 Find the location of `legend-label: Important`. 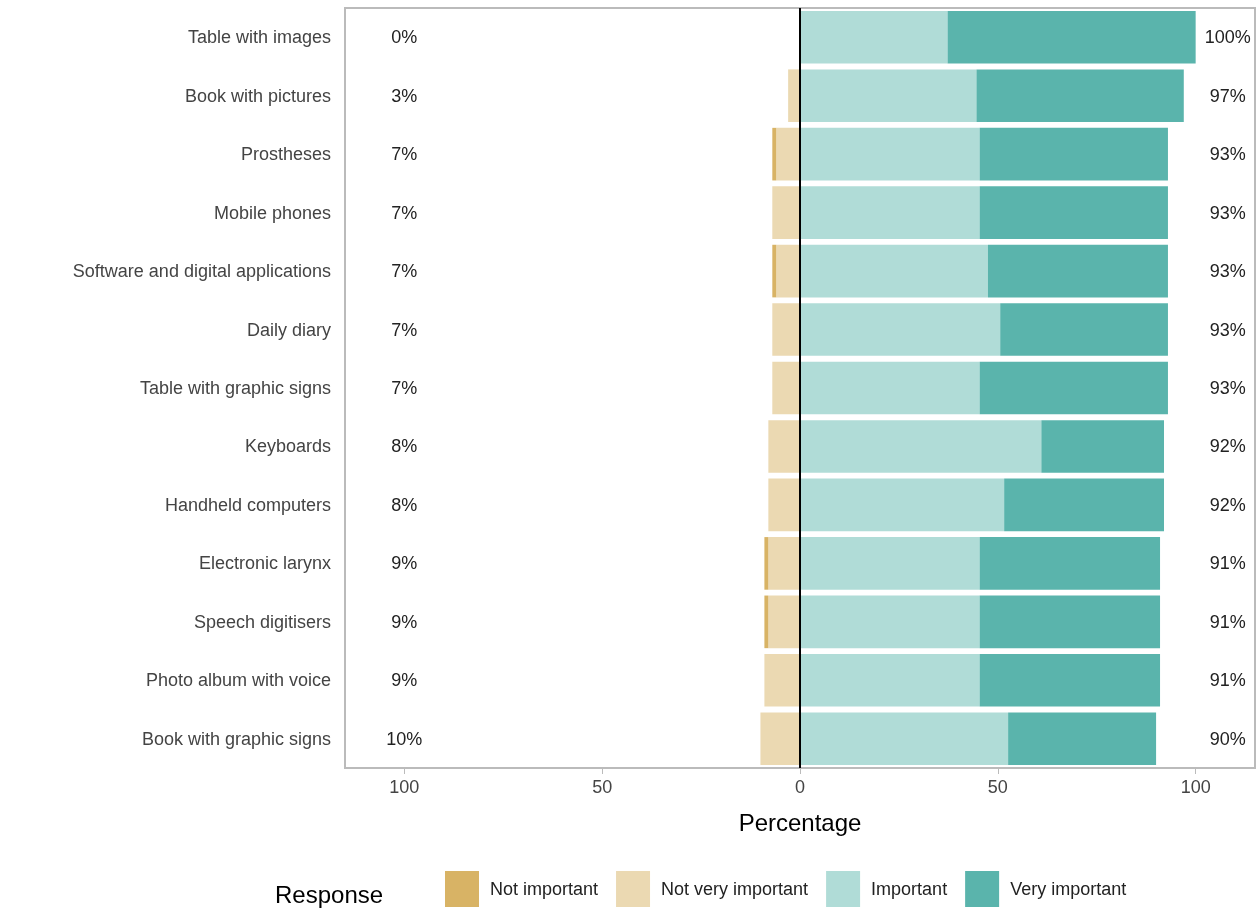

legend-label: Important is located at coordinates (909, 889).